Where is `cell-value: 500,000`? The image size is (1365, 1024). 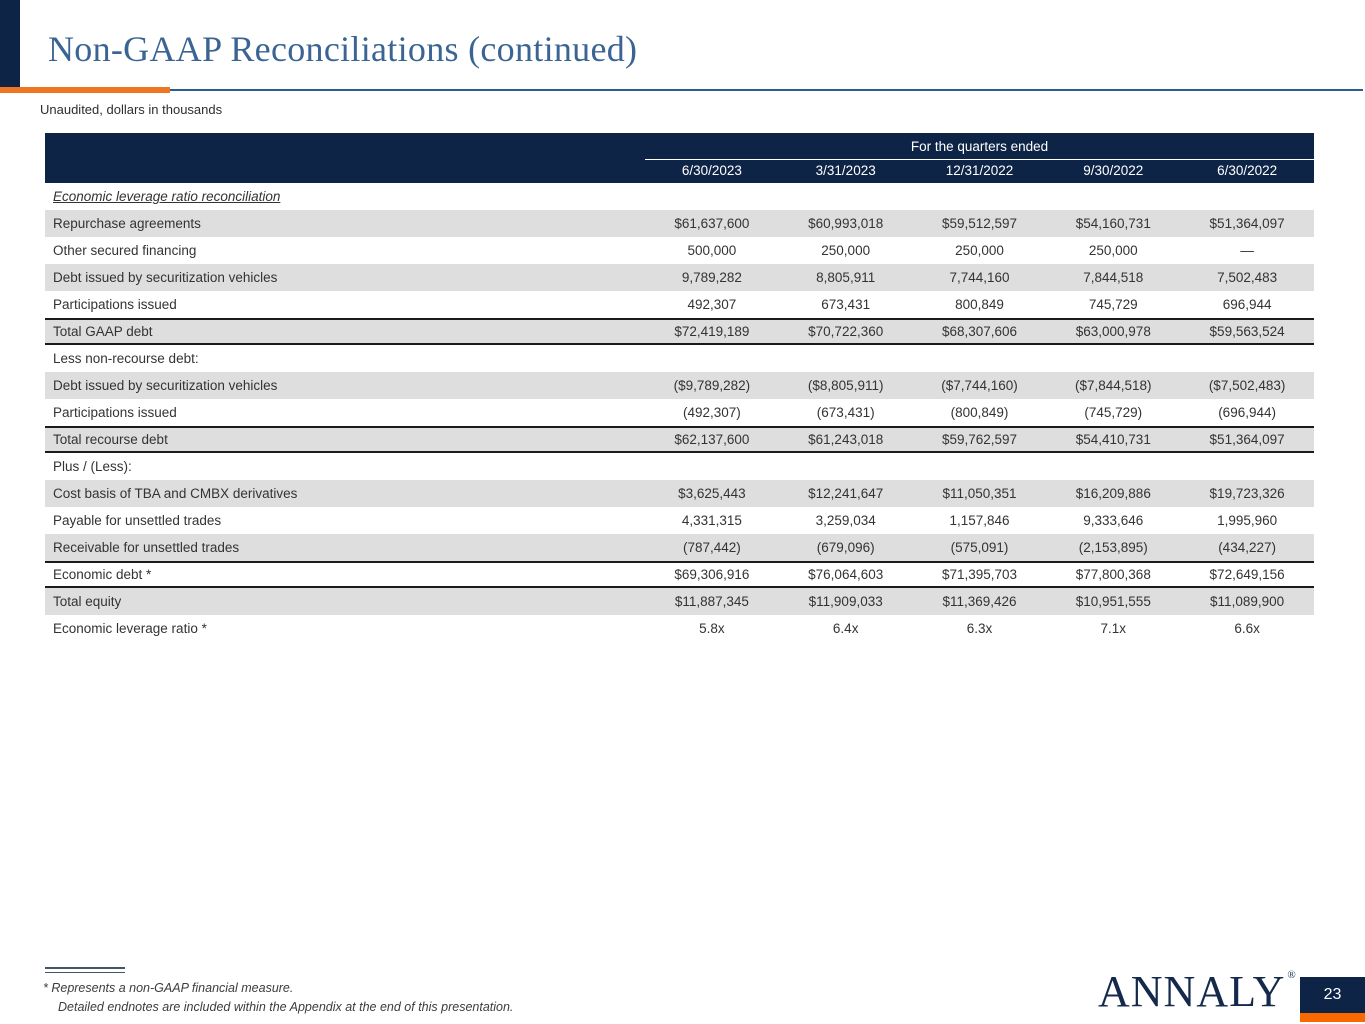
cell-value: 500,000 is located at coordinates (712, 250).